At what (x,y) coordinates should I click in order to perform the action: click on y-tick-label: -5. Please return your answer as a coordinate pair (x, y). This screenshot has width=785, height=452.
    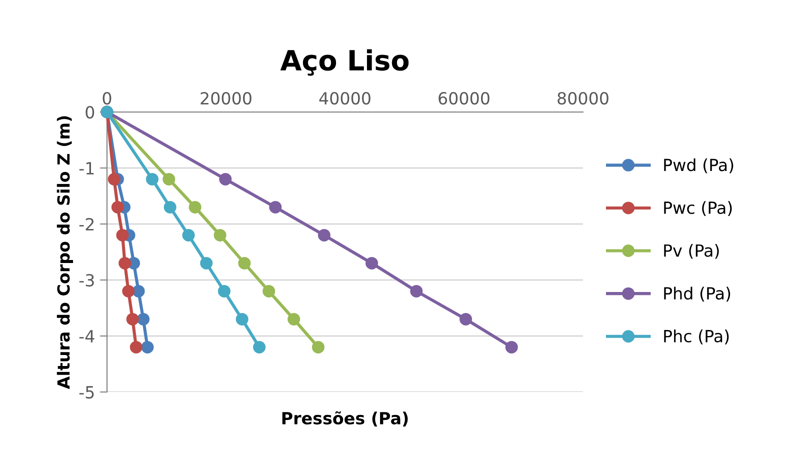
    Looking at the image, I should click on (86, 392).